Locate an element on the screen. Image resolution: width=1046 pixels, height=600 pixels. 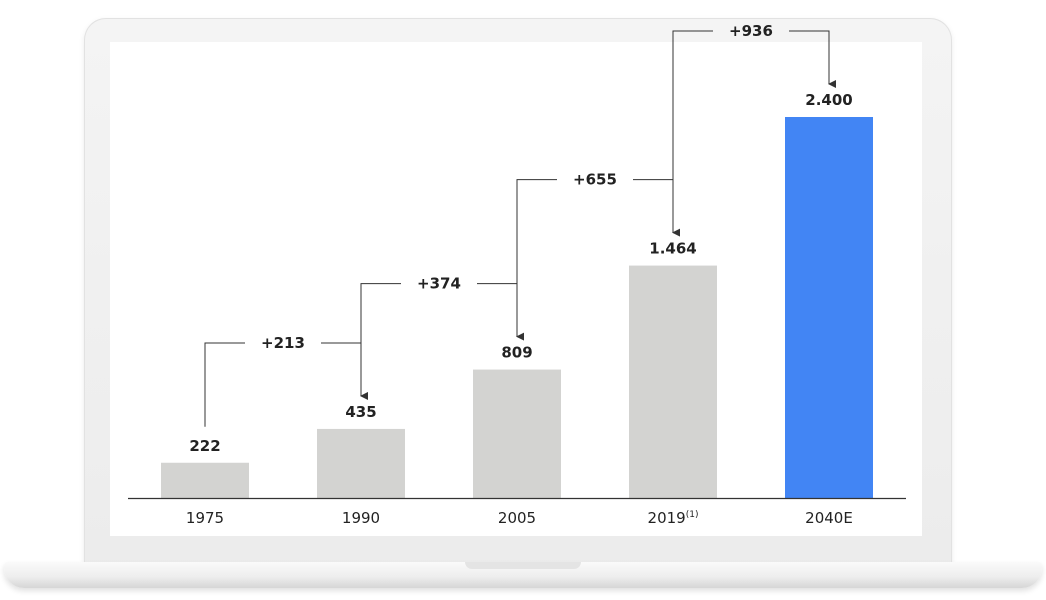
bar-2019 is located at coordinates (673, 381).